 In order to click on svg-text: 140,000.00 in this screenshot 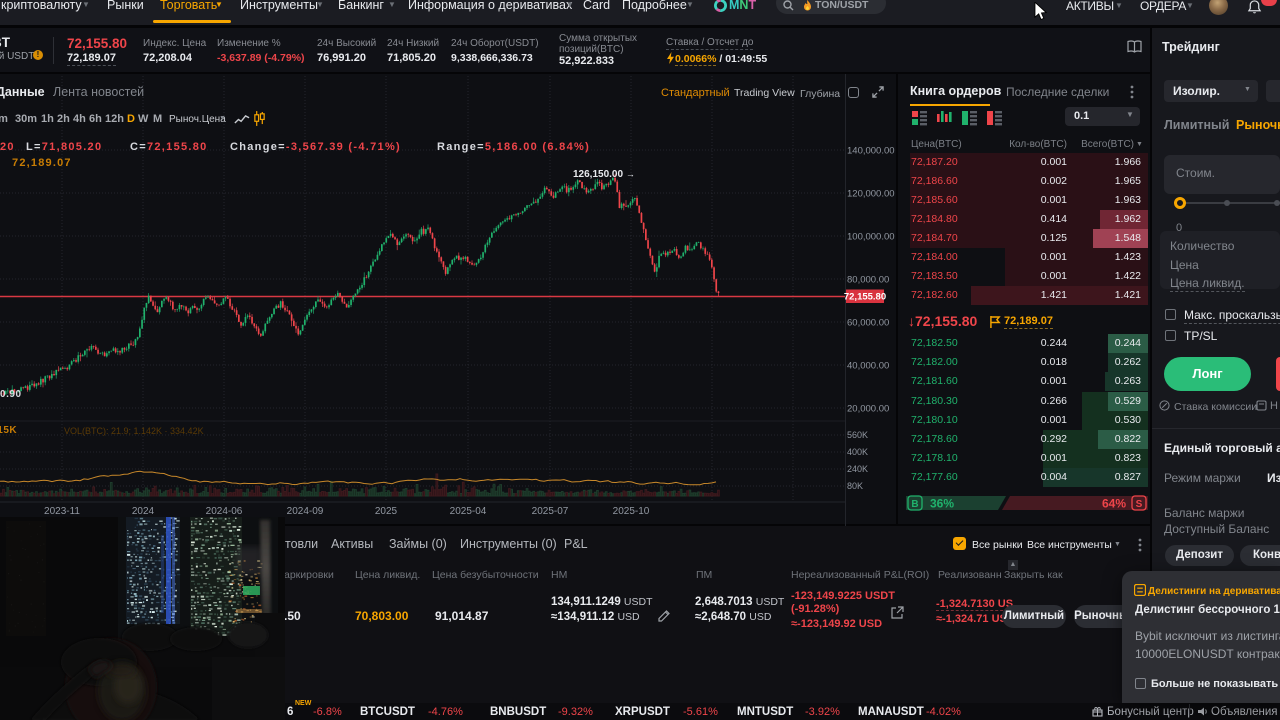, I will do `click(871, 151)`.